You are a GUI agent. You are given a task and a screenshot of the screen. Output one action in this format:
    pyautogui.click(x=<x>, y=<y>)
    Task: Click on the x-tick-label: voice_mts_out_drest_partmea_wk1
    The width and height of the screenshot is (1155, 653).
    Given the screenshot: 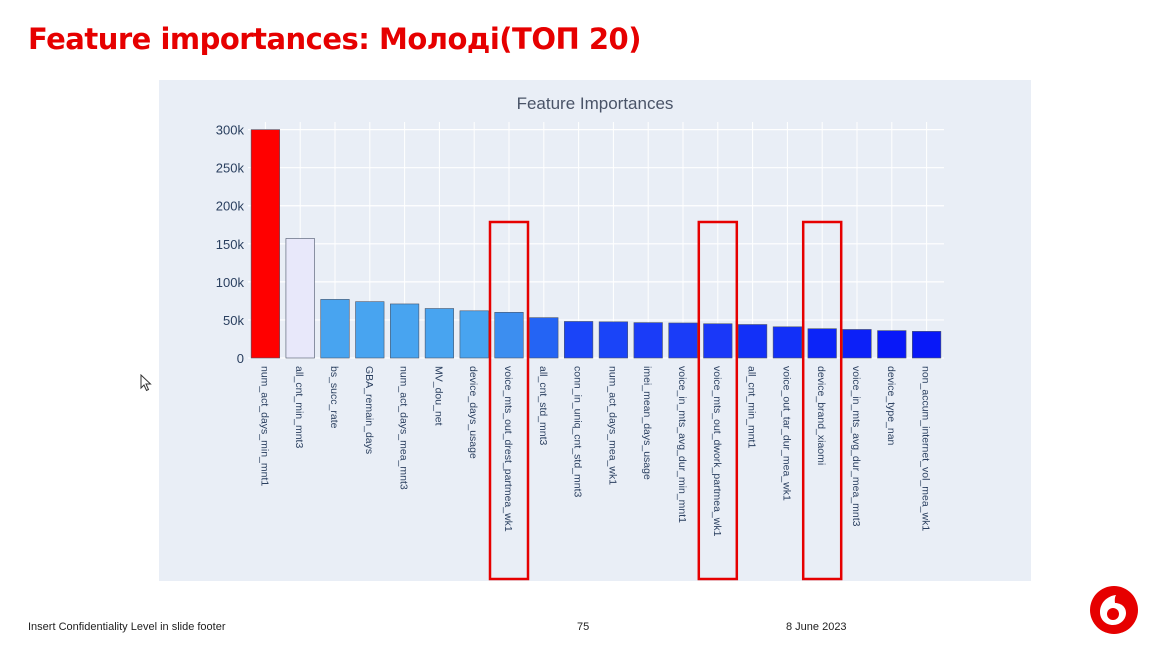 What is the action you would take?
    pyautogui.click(x=508, y=449)
    